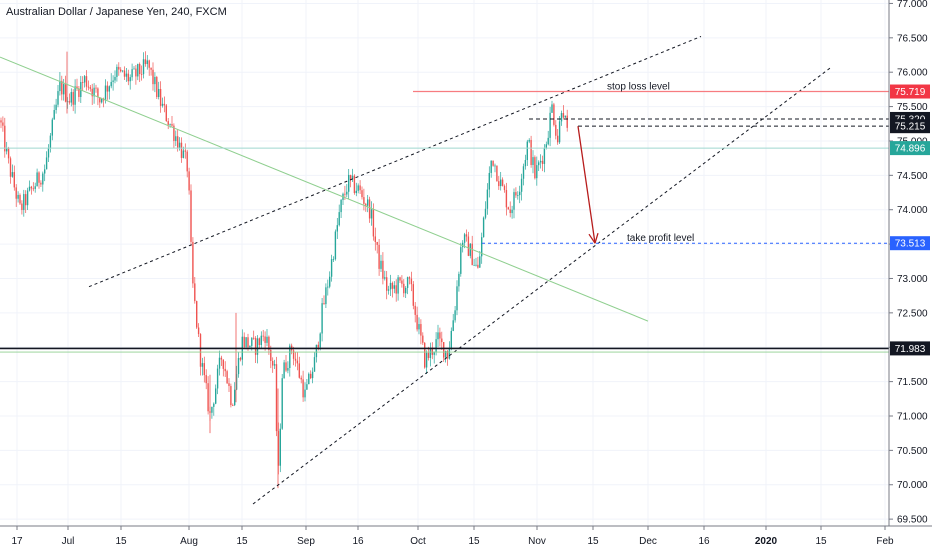 The width and height of the screenshot is (932, 550). Describe the element at coordinates (306, 541) in the screenshot. I see `x-tick-label: Sep` at that location.